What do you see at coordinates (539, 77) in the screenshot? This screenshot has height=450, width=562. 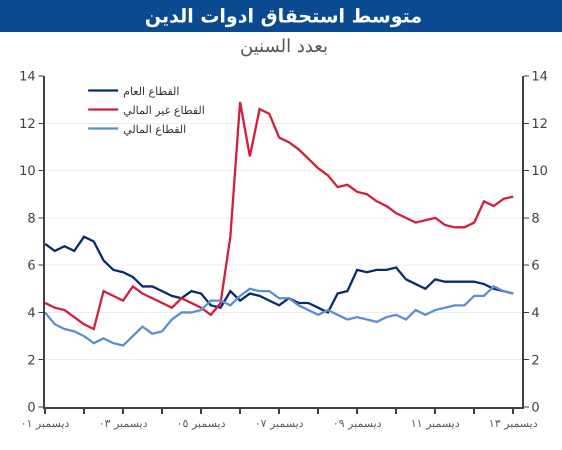 I see `y2-tick-label: 14` at bounding box center [539, 77].